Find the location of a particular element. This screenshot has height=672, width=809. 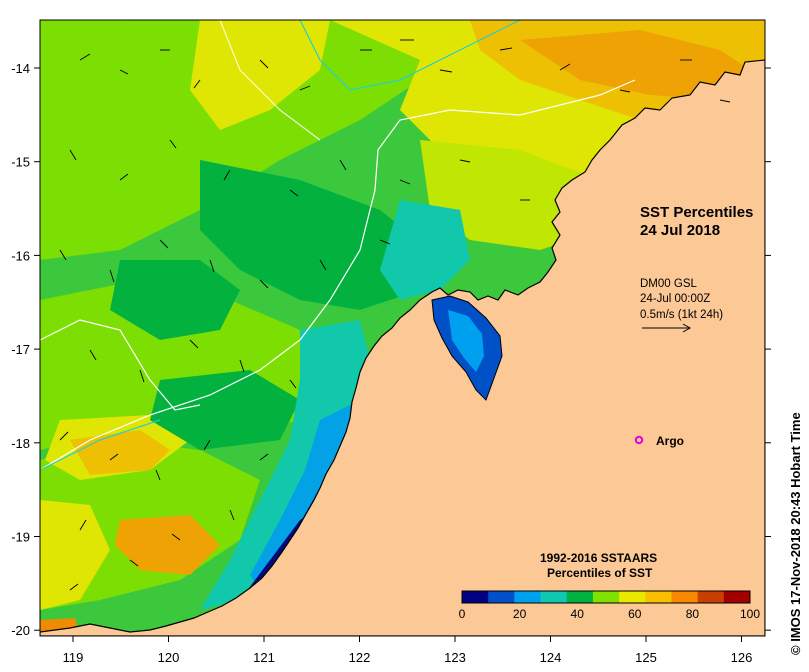

legend-tick-label: 80 is located at coordinates (693, 614).